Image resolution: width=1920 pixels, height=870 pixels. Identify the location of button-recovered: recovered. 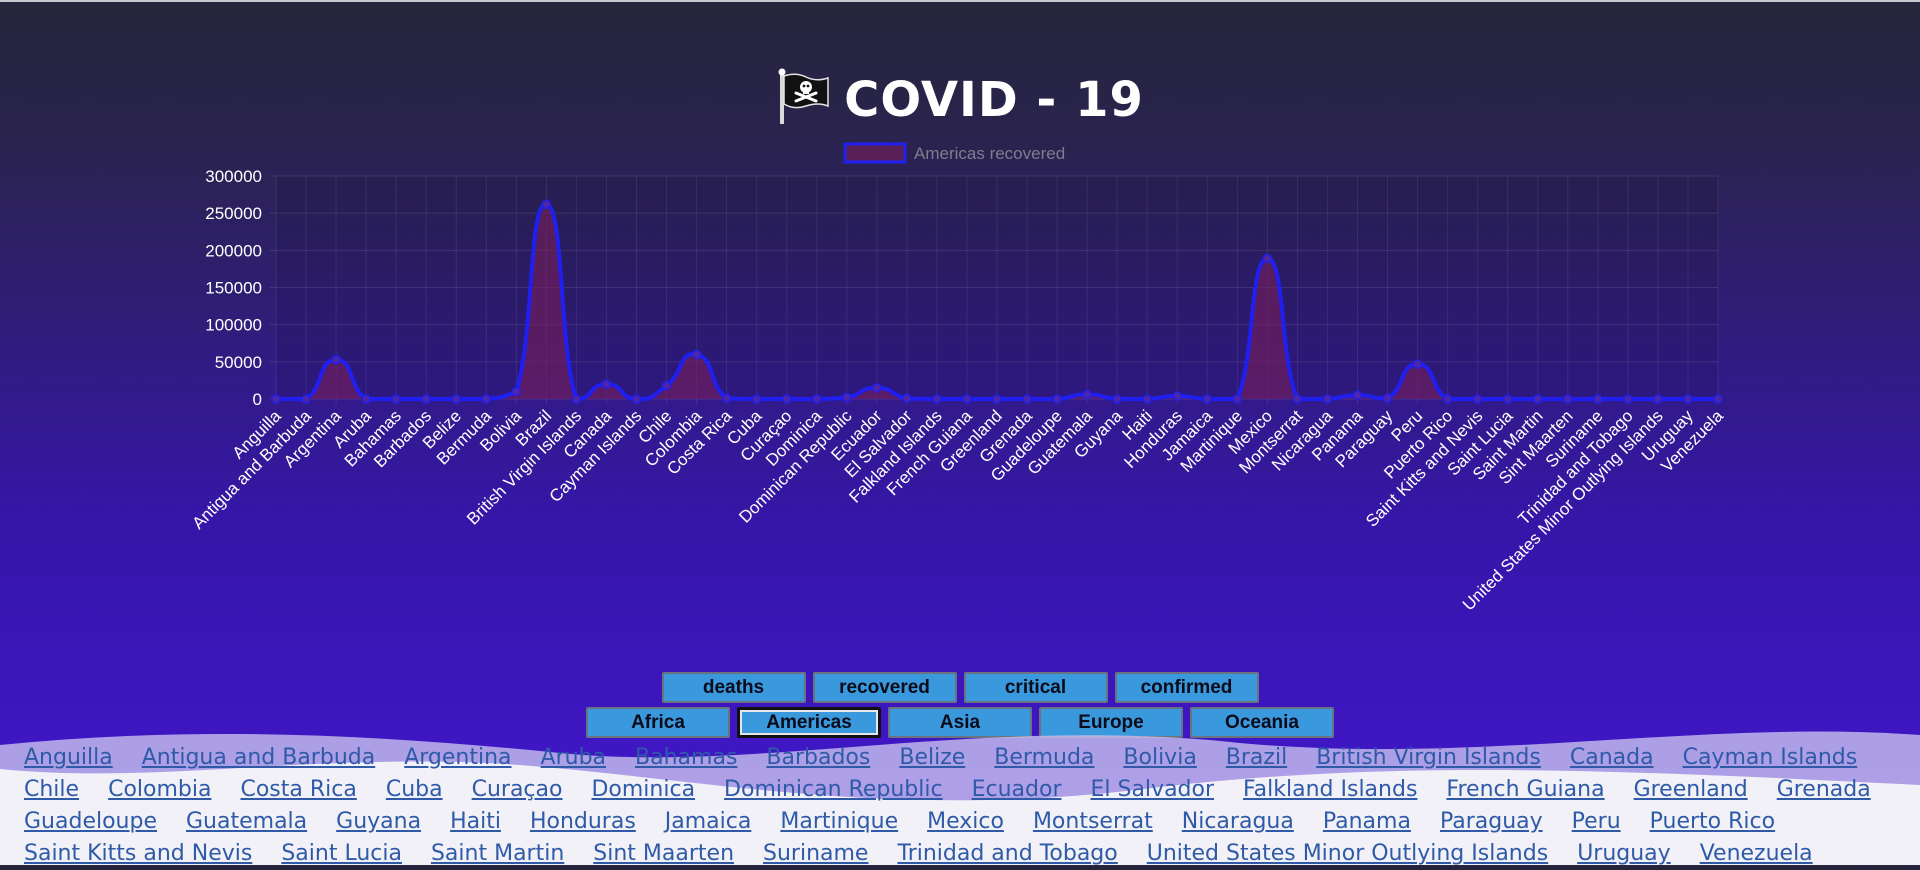
(884, 687).